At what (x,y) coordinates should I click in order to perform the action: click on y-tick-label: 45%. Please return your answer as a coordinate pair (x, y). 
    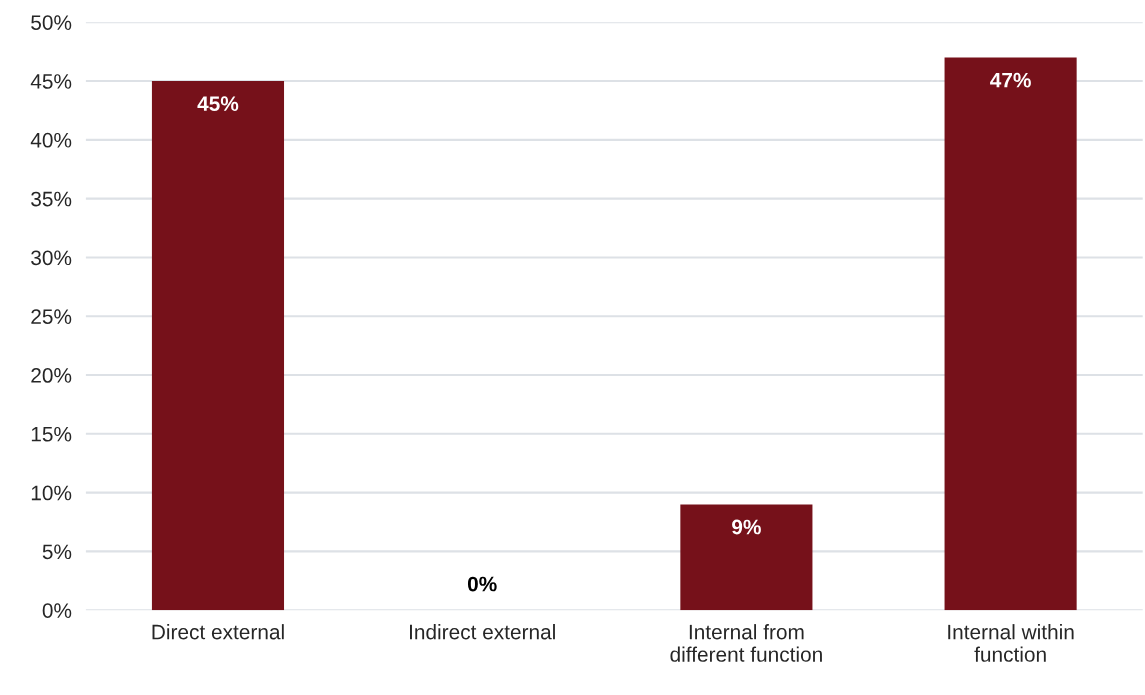
    Looking at the image, I should click on (51, 81).